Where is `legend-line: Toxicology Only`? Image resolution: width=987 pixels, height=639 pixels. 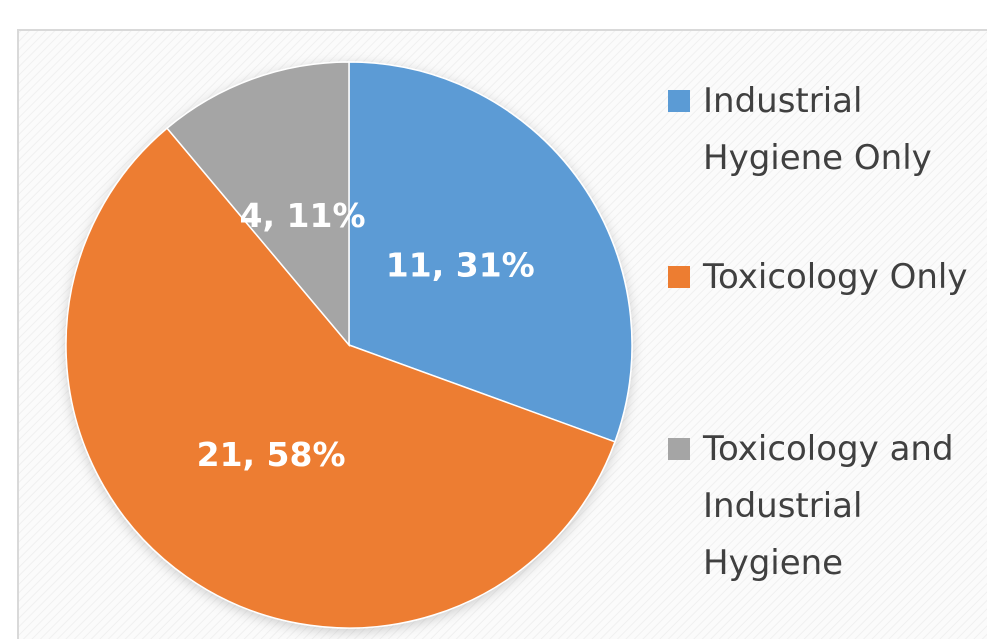 legend-line: Toxicology Only is located at coordinates (834, 277).